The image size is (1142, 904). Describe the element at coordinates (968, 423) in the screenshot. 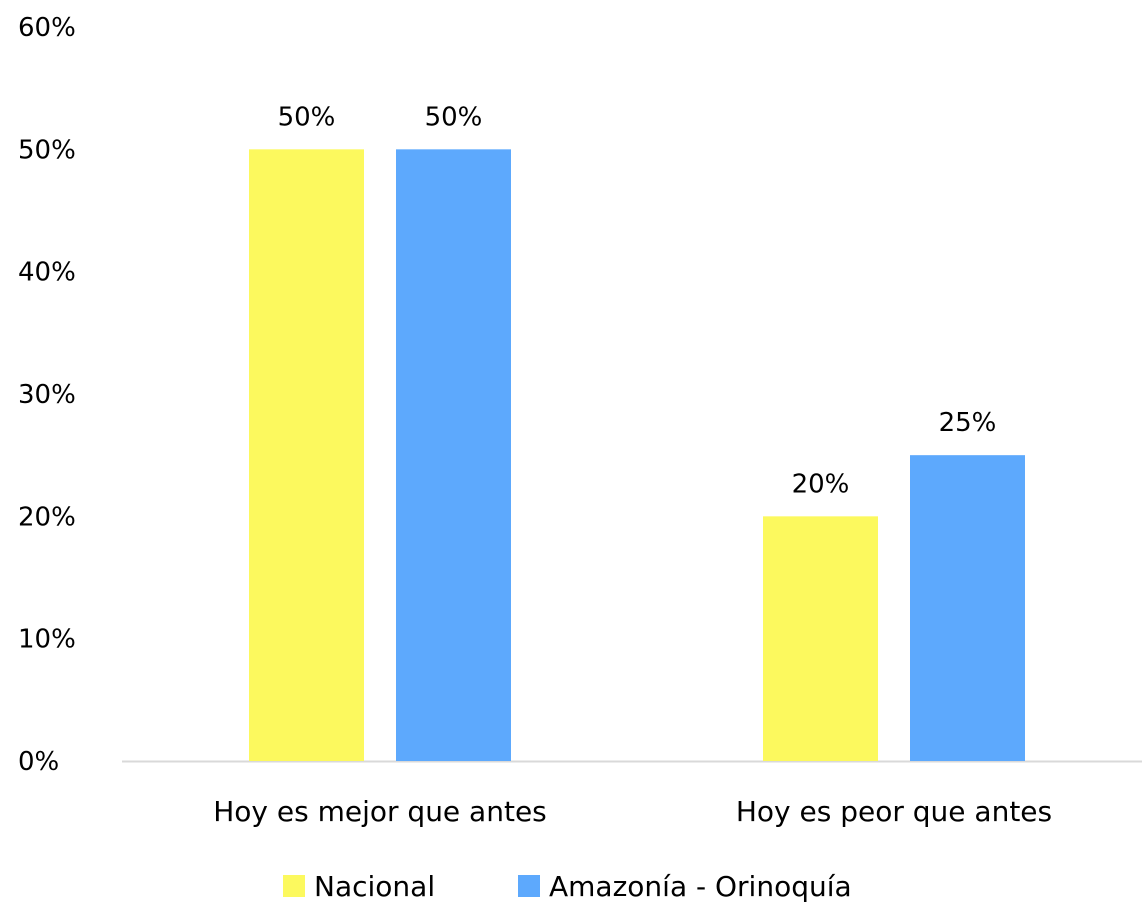

I see `bar-value-label: 25%` at that location.